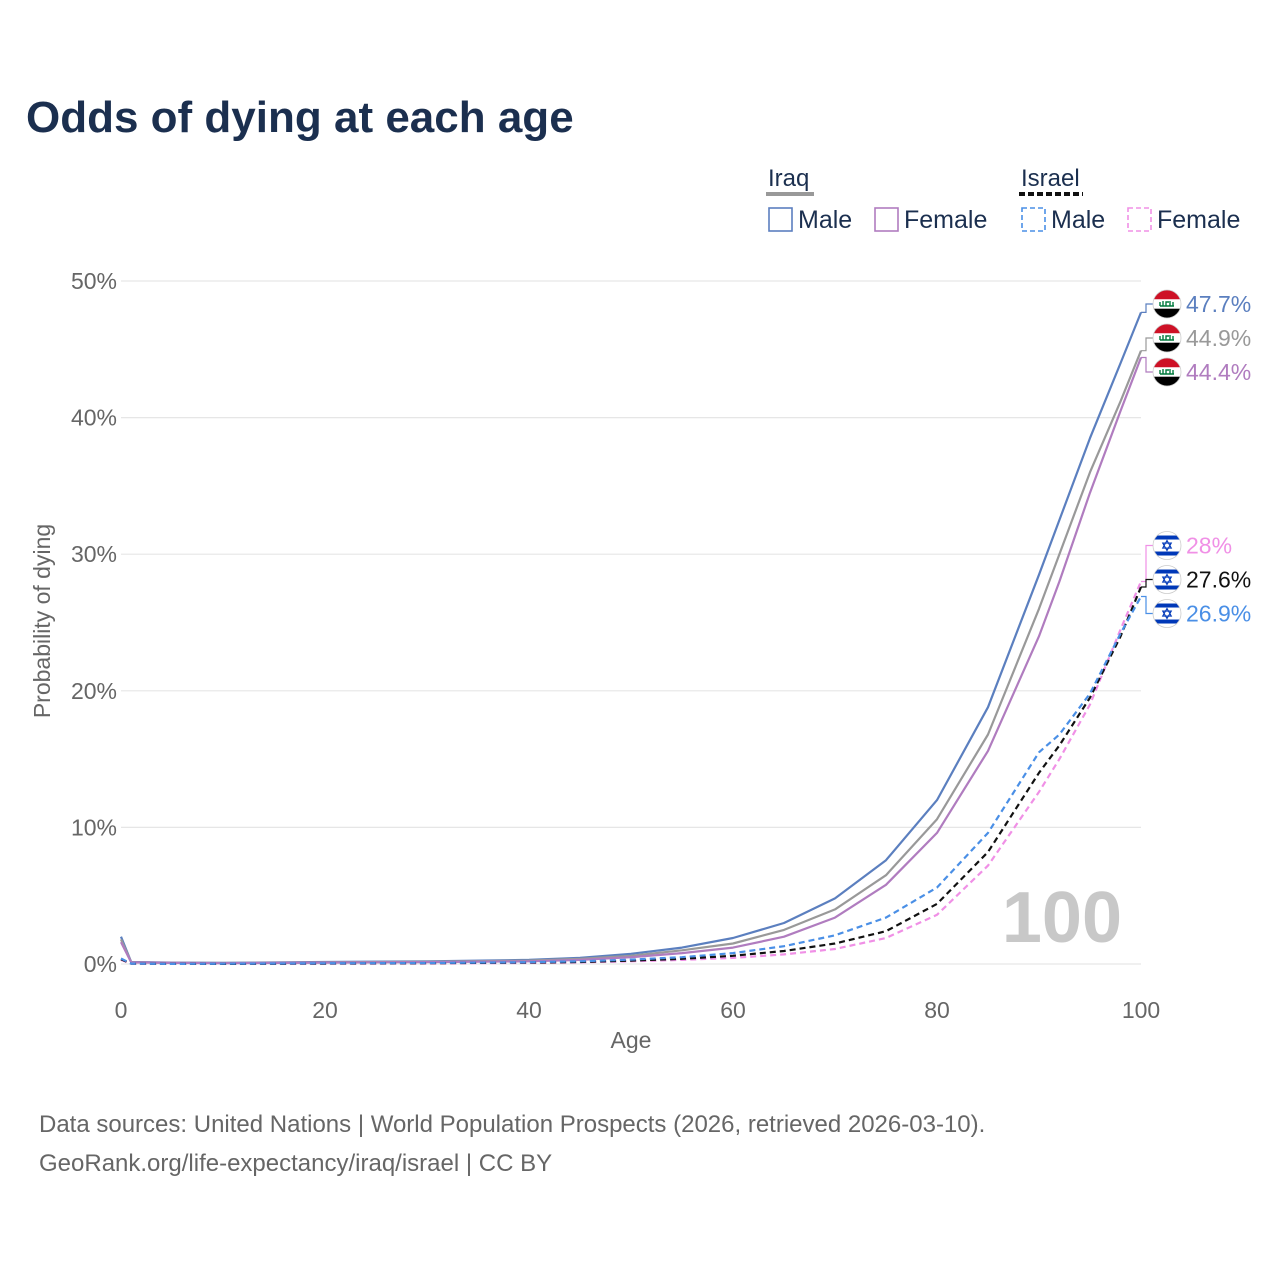  What do you see at coordinates (1050, 178) in the screenshot?
I see `legend-group-israel: Israel` at bounding box center [1050, 178].